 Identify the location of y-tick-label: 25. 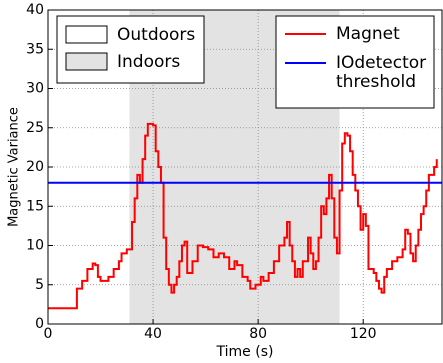
(35, 128).